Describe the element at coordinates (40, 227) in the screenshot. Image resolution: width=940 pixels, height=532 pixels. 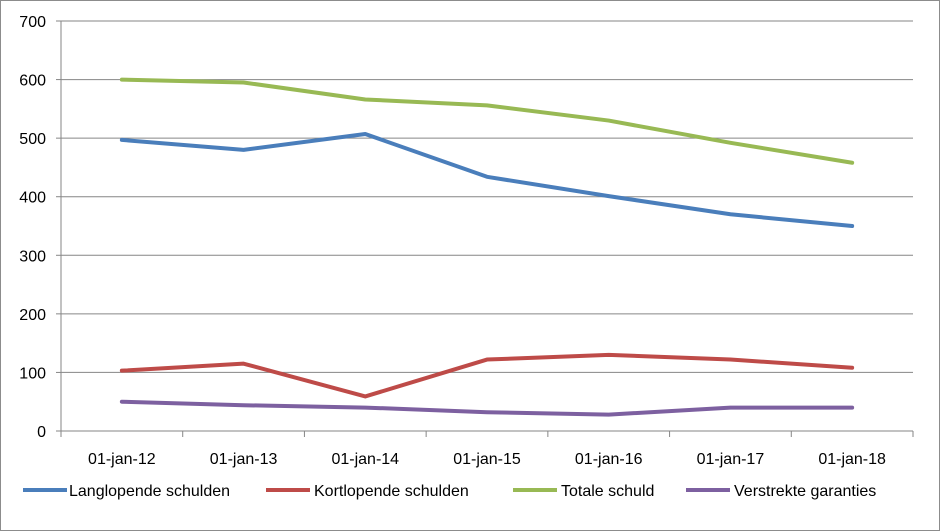
I see `y-axis-ticks: 0 100 200 300 400 500 600 700` at that location.